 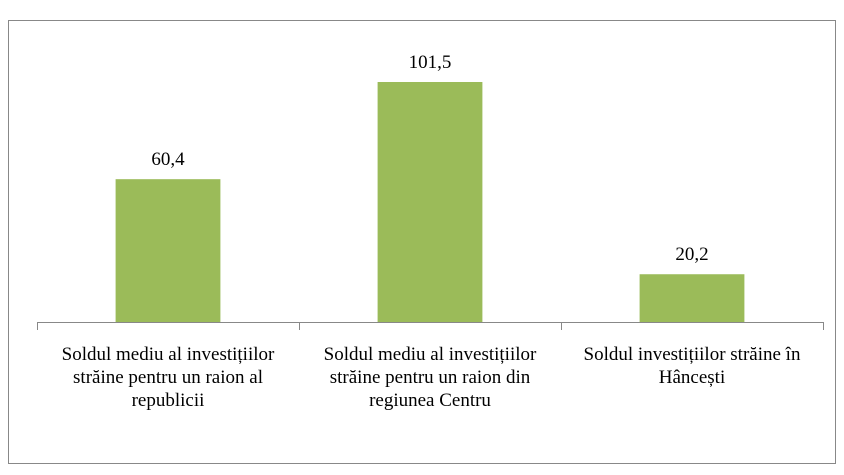 I want to click on data-label: 60,4, so click(x=168, y=159).